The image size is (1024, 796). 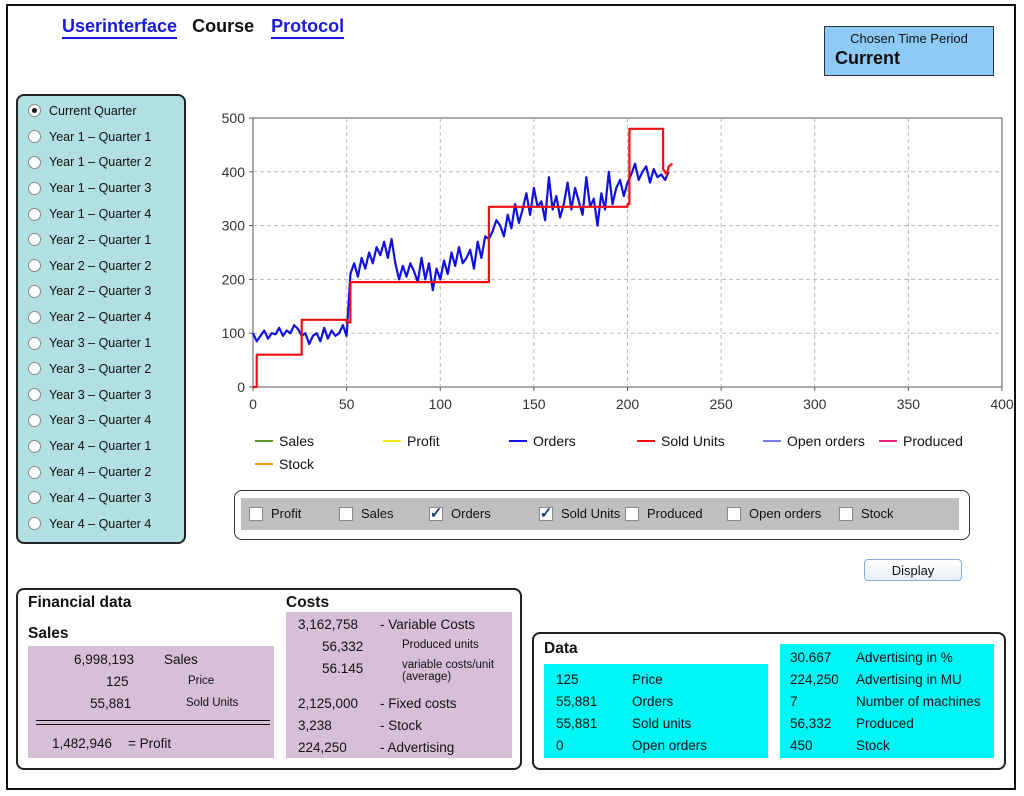 What do you see at coordinates (366, 513) in the screenshot?
I see `series-checkbox-sales: Sales` at bounding box center [366, 513].